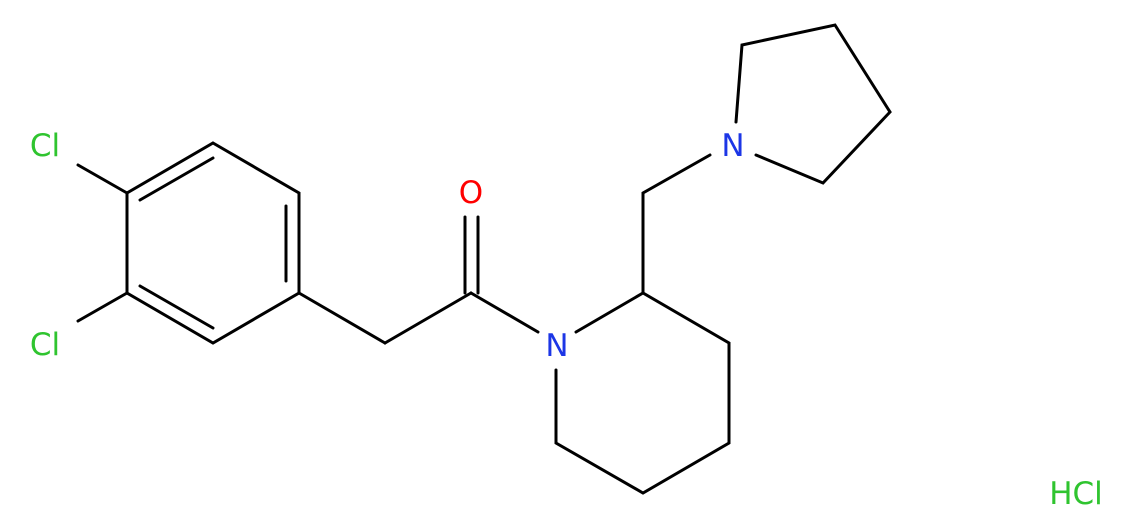 This screenshot has width=1129, height=531. Describe the element at coordinates (1076, 494) in the screenshot. I see `salt-label: HCl` at that location.